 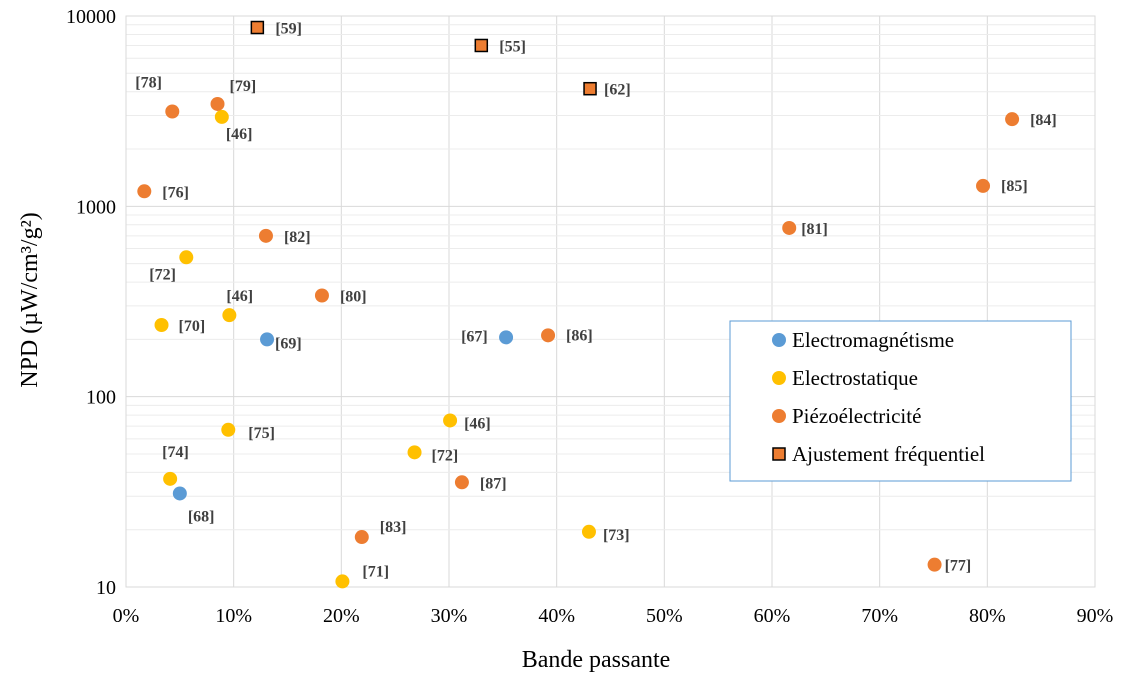 I want to click on y-tick-label: 100, so click(x=101, y=398).